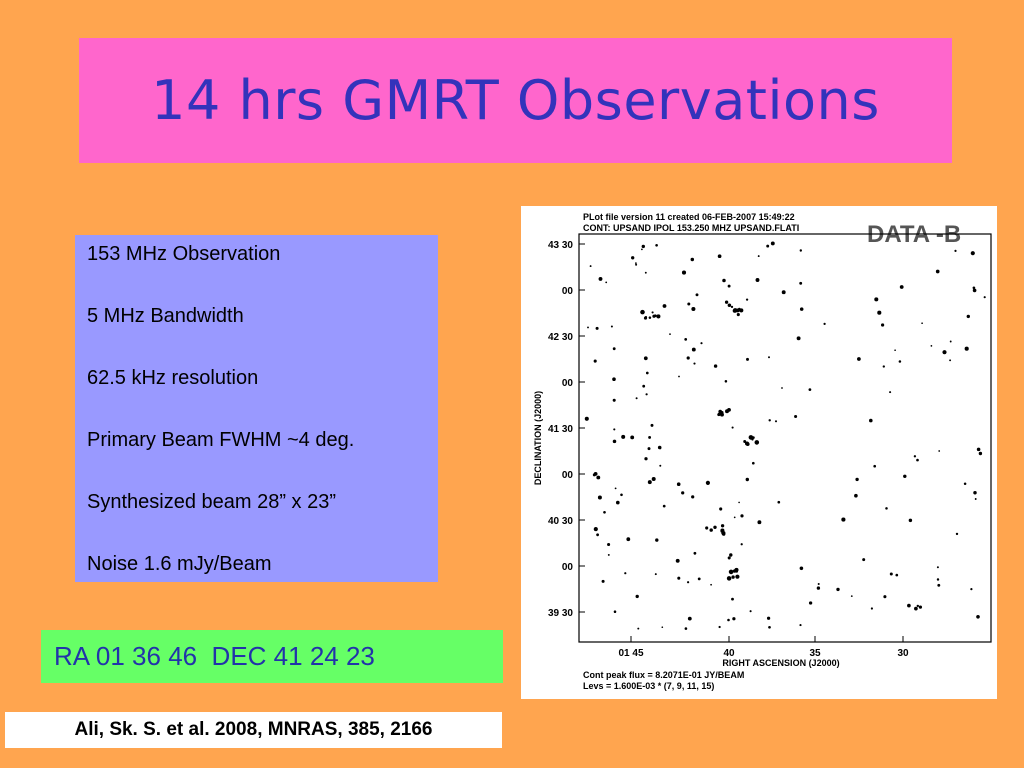 The image size is (1024, 768). Describe the element at coordinates (568, 291) in the screenshot. I see `y-tick-label: 00` at that location.